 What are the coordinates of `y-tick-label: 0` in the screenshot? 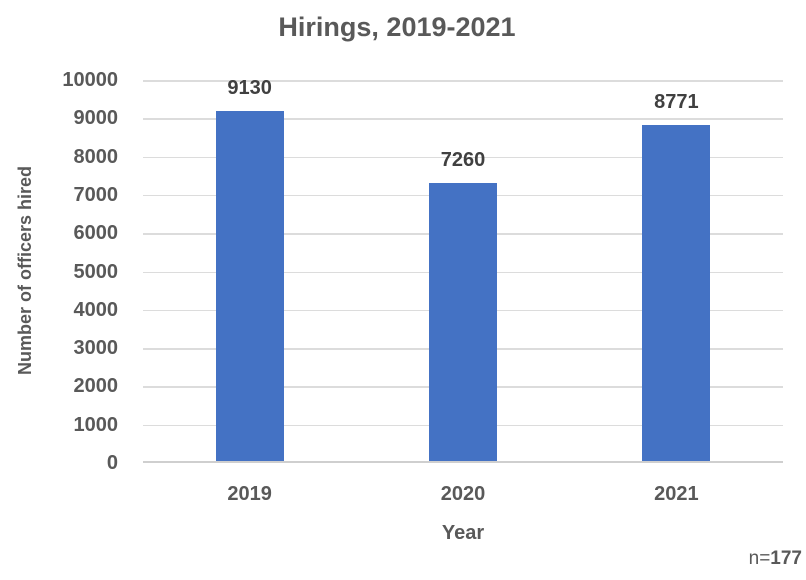 It's located at (112, 463).